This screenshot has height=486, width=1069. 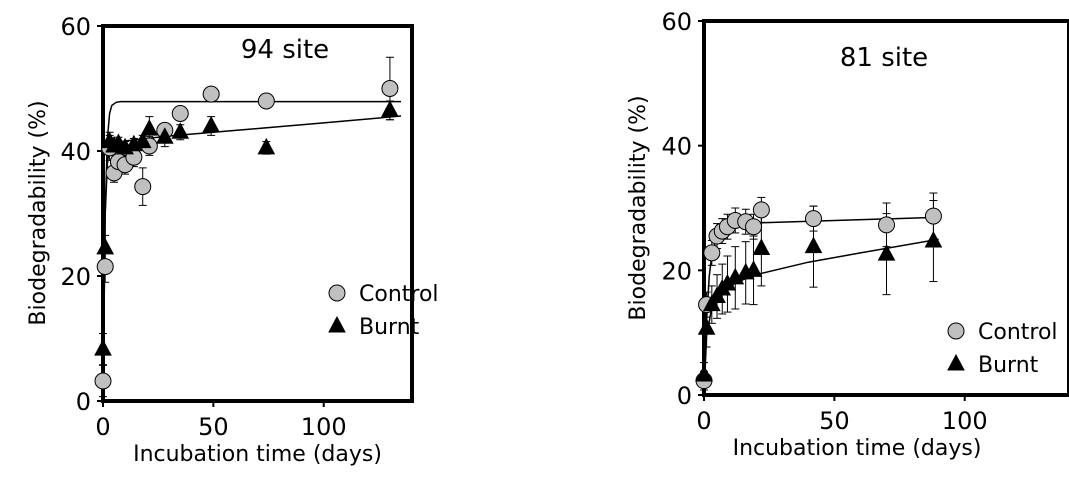 I want to click on fit-line-control, so click(x=821, y=306).